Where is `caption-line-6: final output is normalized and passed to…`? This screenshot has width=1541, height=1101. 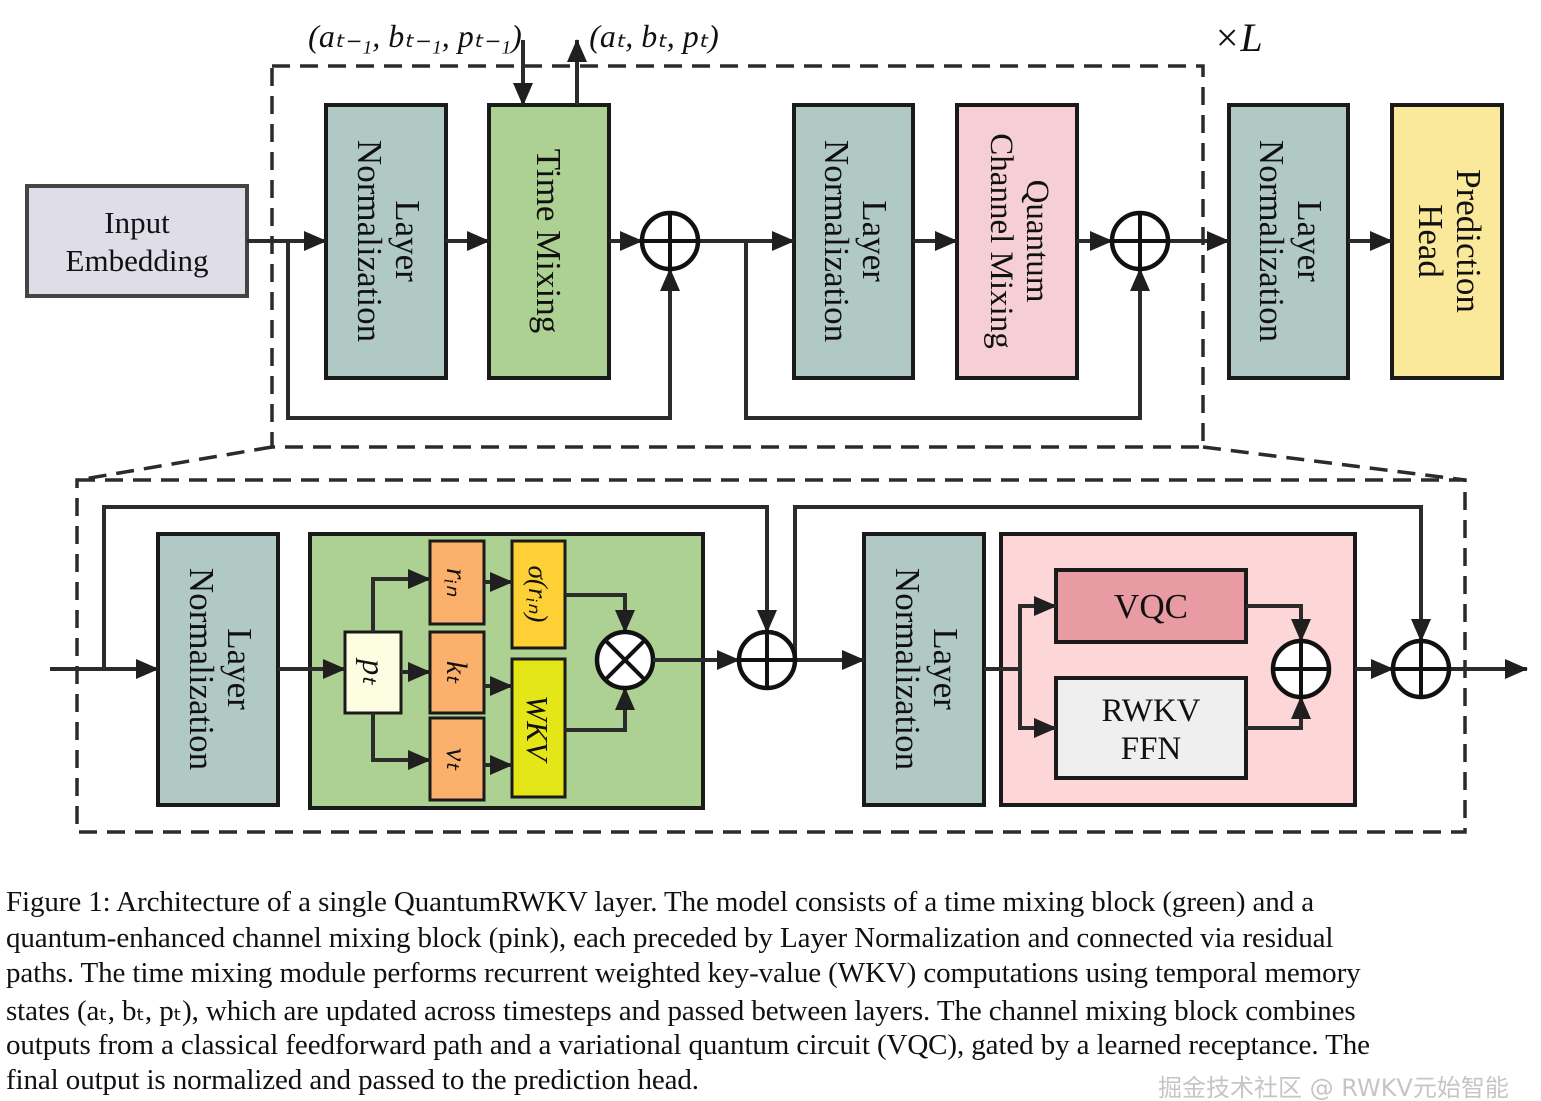
caption-line-6: final output is normalized and passed to… is located at coordinates (352, 1080).